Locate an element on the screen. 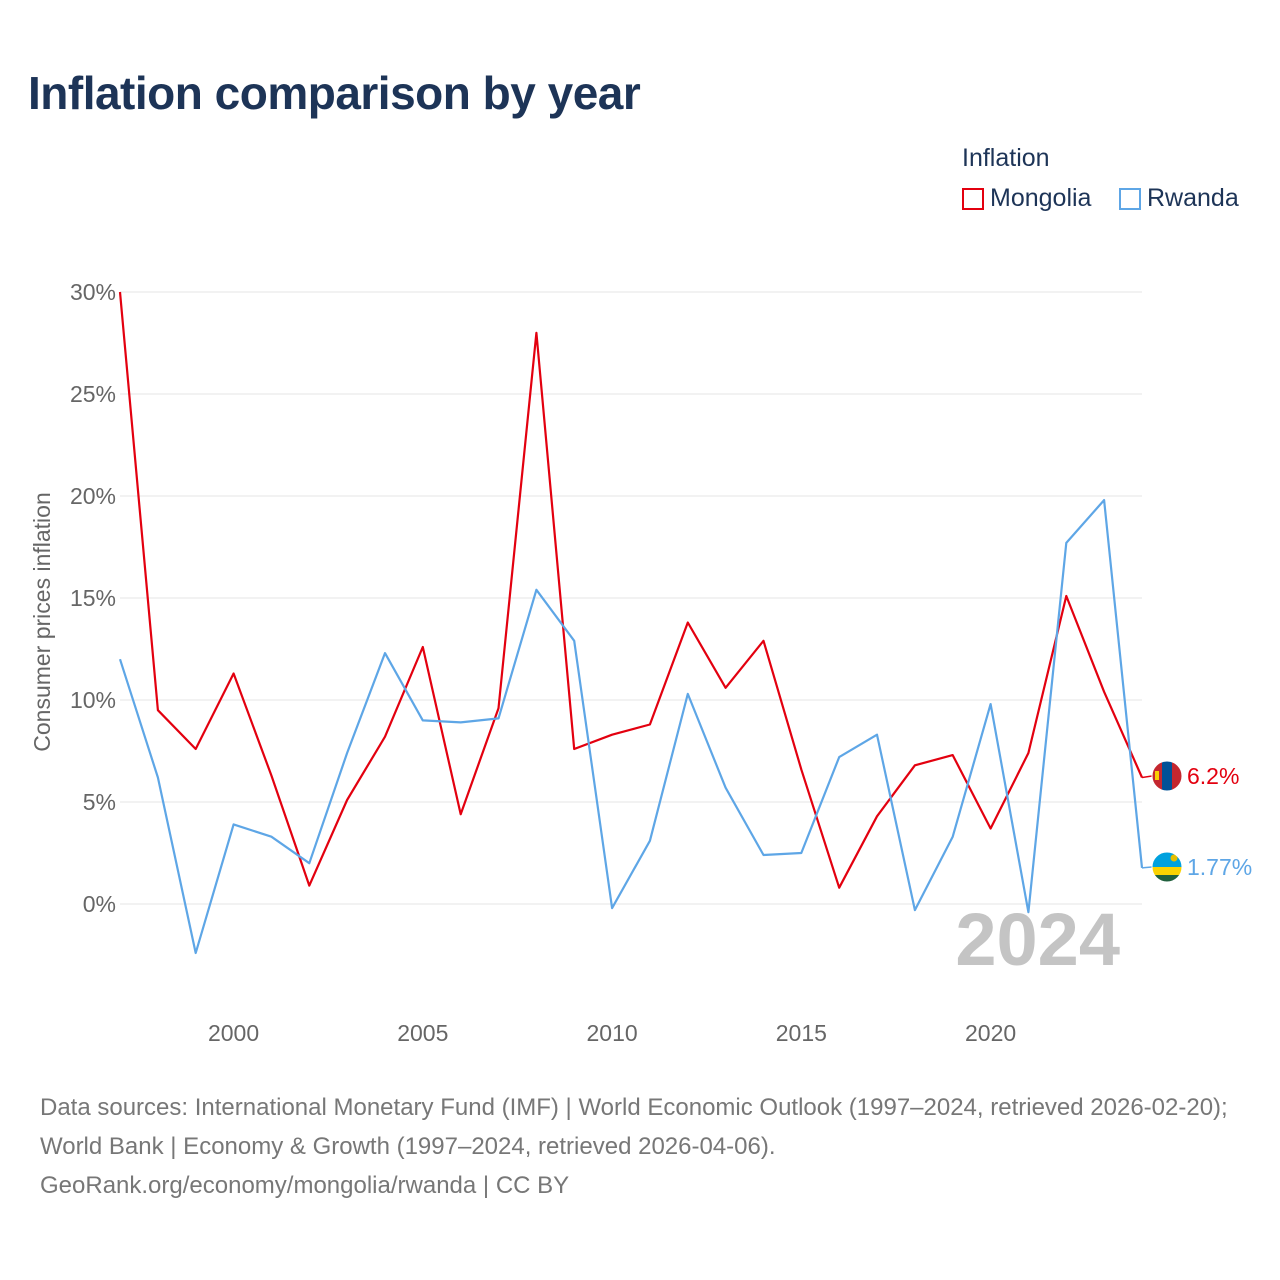 The height and width of the screenshot is (1280, 1280). data-point-rwanda-2022 is located at coordinates (1066, 543).